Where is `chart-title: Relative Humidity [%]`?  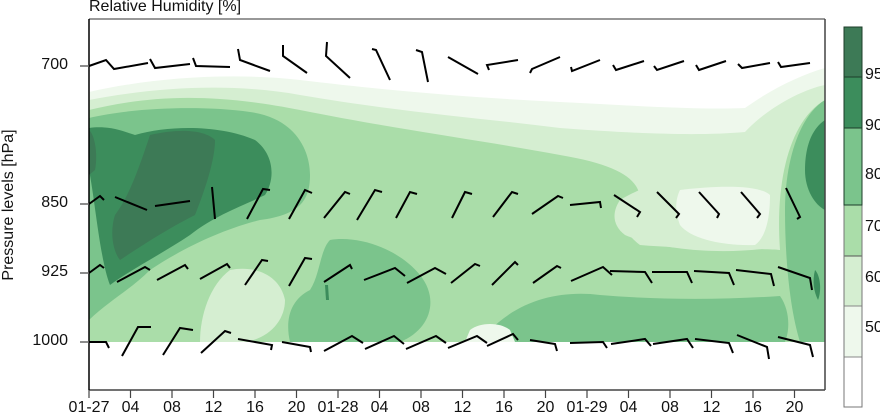
chart-title: Relative Humidity [%] is located at coordinates (165, 7).